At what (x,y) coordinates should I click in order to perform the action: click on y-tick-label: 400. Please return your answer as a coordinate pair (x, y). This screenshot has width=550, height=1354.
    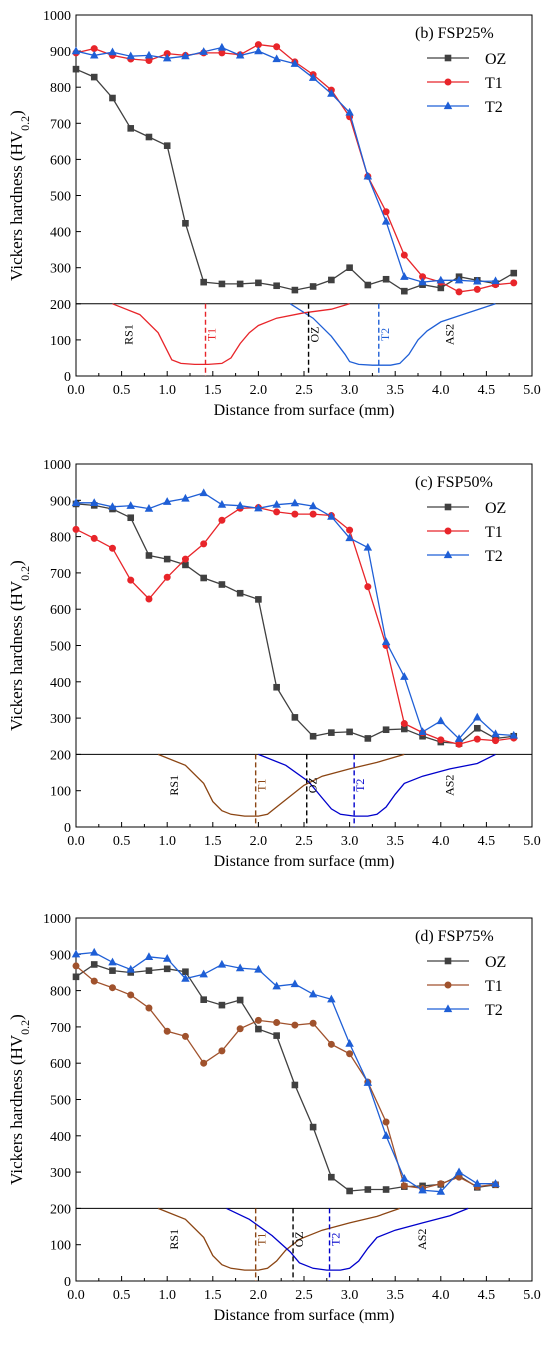
    Looking at the image, I should click on (60, 1137).